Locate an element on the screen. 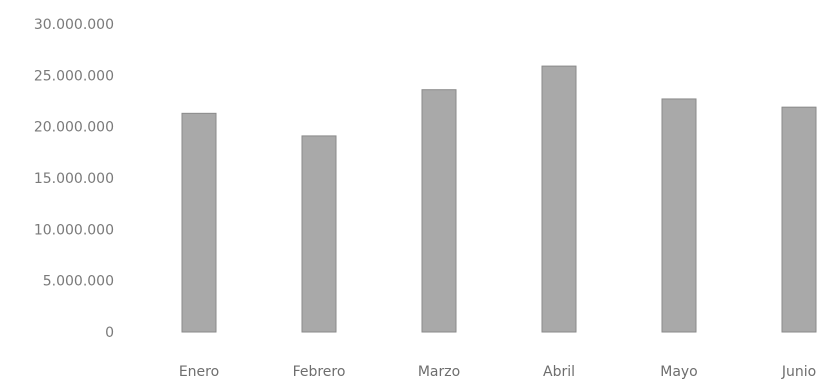 The image size is (820, 382). y-tick-label: 10.000.000 is located at coordinates (74, 230).